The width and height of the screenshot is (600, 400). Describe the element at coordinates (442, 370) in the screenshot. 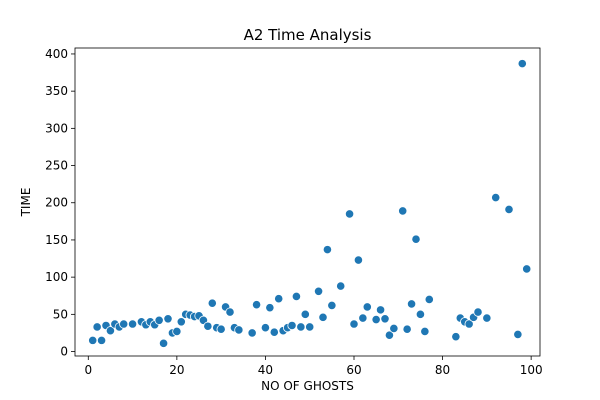

I see `x-tick-label: 80` at that location.